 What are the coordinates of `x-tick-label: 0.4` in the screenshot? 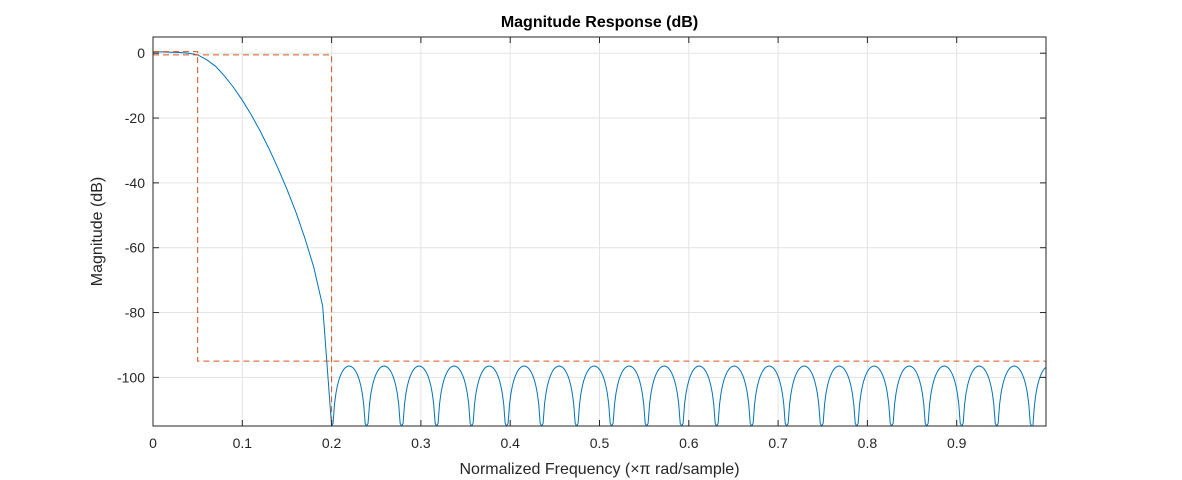 It's located at (510, 443).